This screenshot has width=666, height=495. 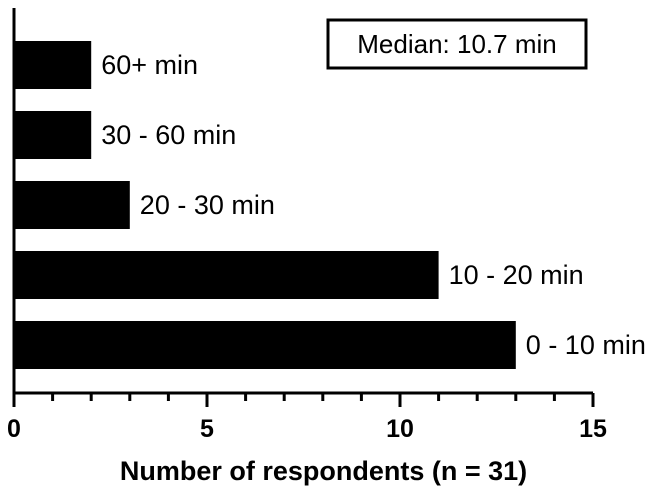 What do you see at coordinates (516, 275) in the screenshot?
I see `bar-label: 10 - 20 min` at bounding box center [516, 275].